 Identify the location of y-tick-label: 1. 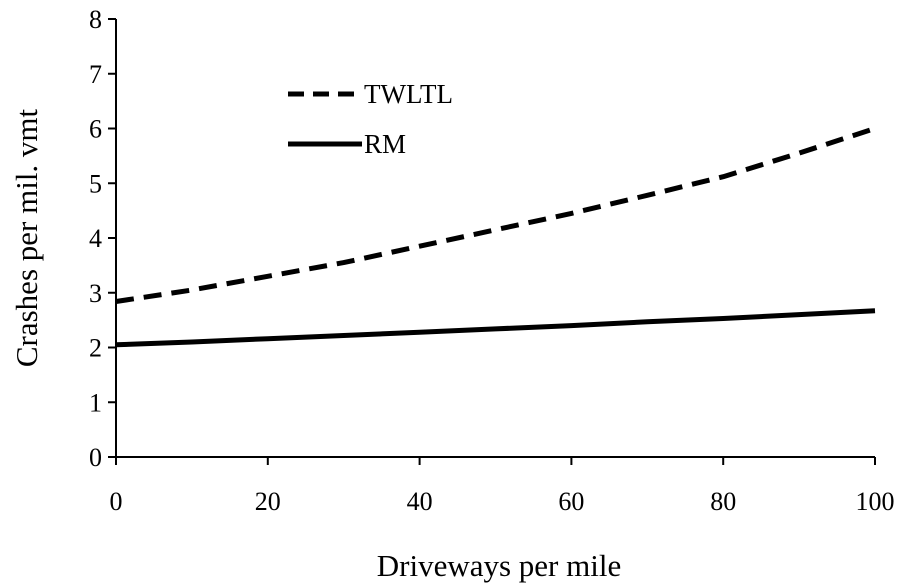
(95, 402).